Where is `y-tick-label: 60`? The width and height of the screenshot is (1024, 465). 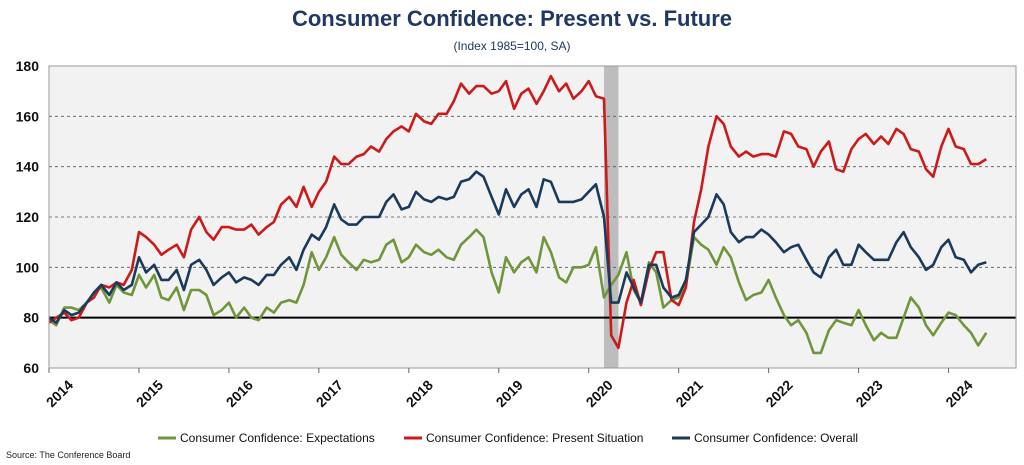
y-tick-label: 60 is located at coordinates (31, 368).